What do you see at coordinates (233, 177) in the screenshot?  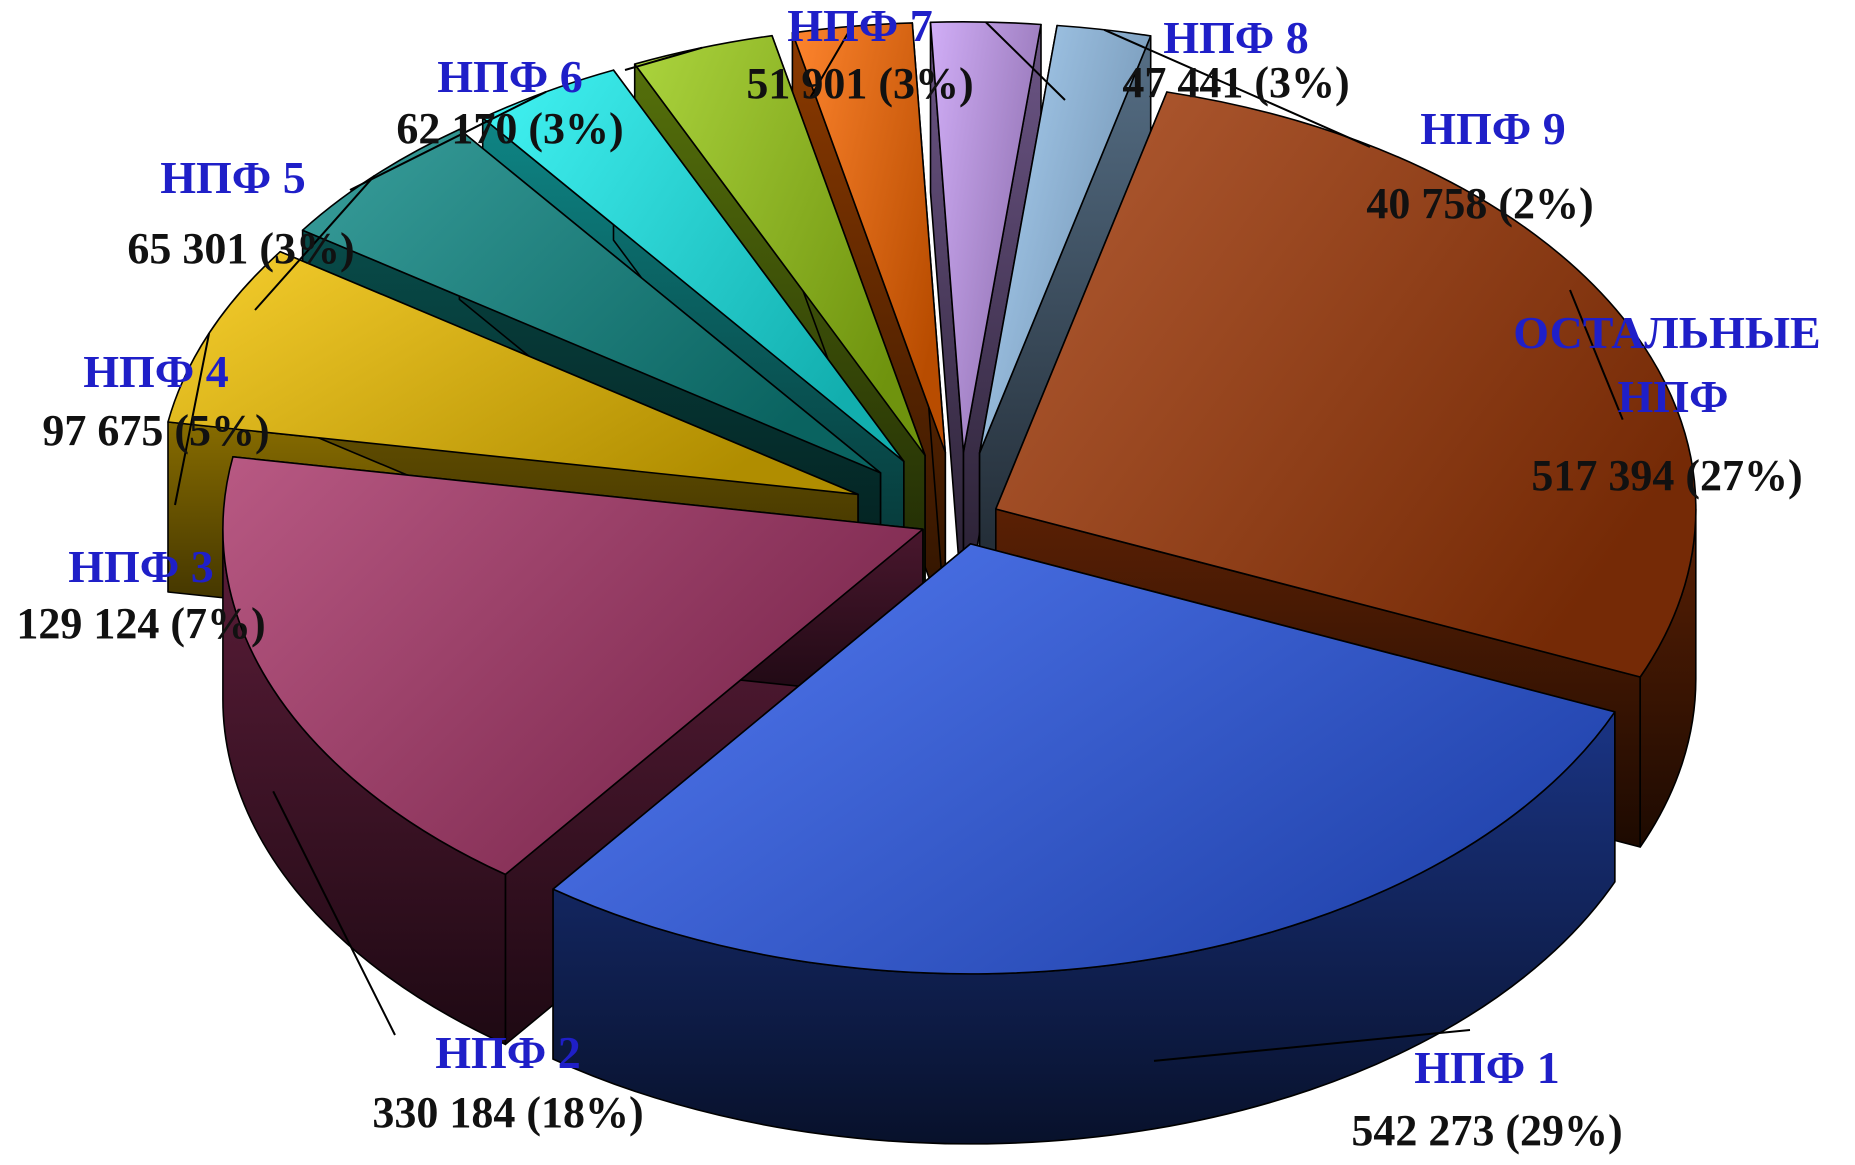 I see `slice-label-npf5-name: НПФ 5` at bounding box center [233, 177].